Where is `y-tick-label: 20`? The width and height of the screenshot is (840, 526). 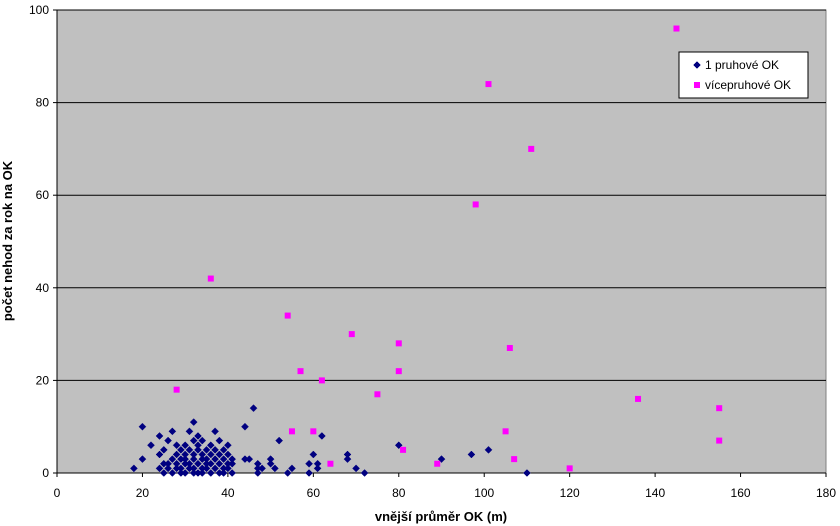 y-tick-label: 20 is located at coordinates (43, 380).